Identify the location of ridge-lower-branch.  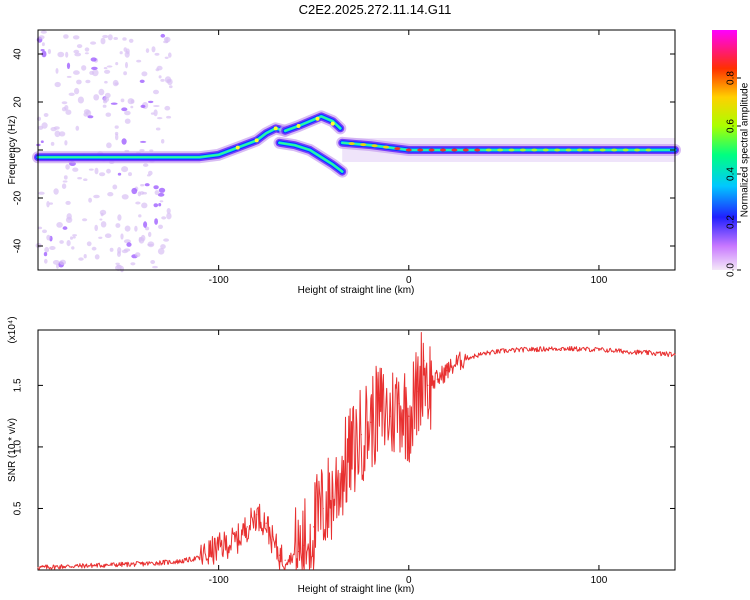
(311, 157).